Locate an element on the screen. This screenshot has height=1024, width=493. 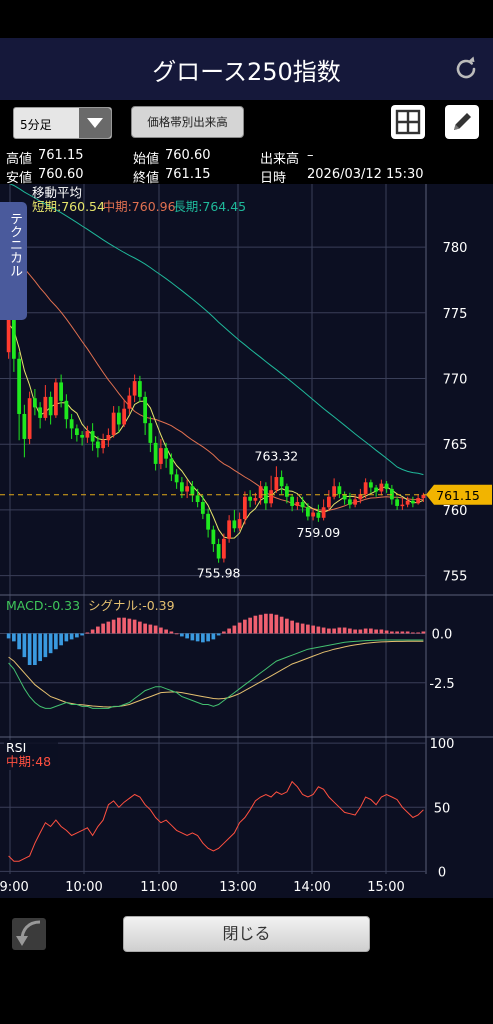
refresh-icon is located at coordinates (466, 69).